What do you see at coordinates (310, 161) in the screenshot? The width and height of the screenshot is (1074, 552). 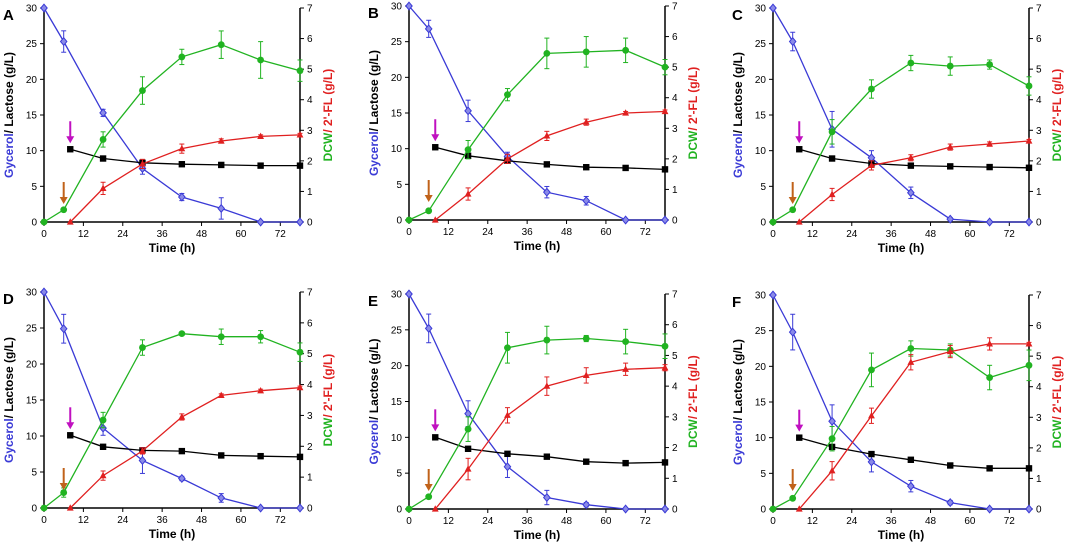 I see `y-right-tick-label: 2` at bounding box center [310, 161].